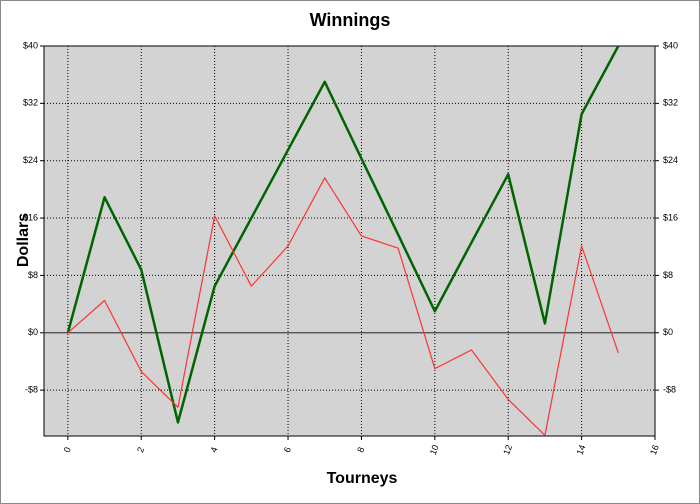  I want to click on x-tick-label: 14, so click(581, 449).